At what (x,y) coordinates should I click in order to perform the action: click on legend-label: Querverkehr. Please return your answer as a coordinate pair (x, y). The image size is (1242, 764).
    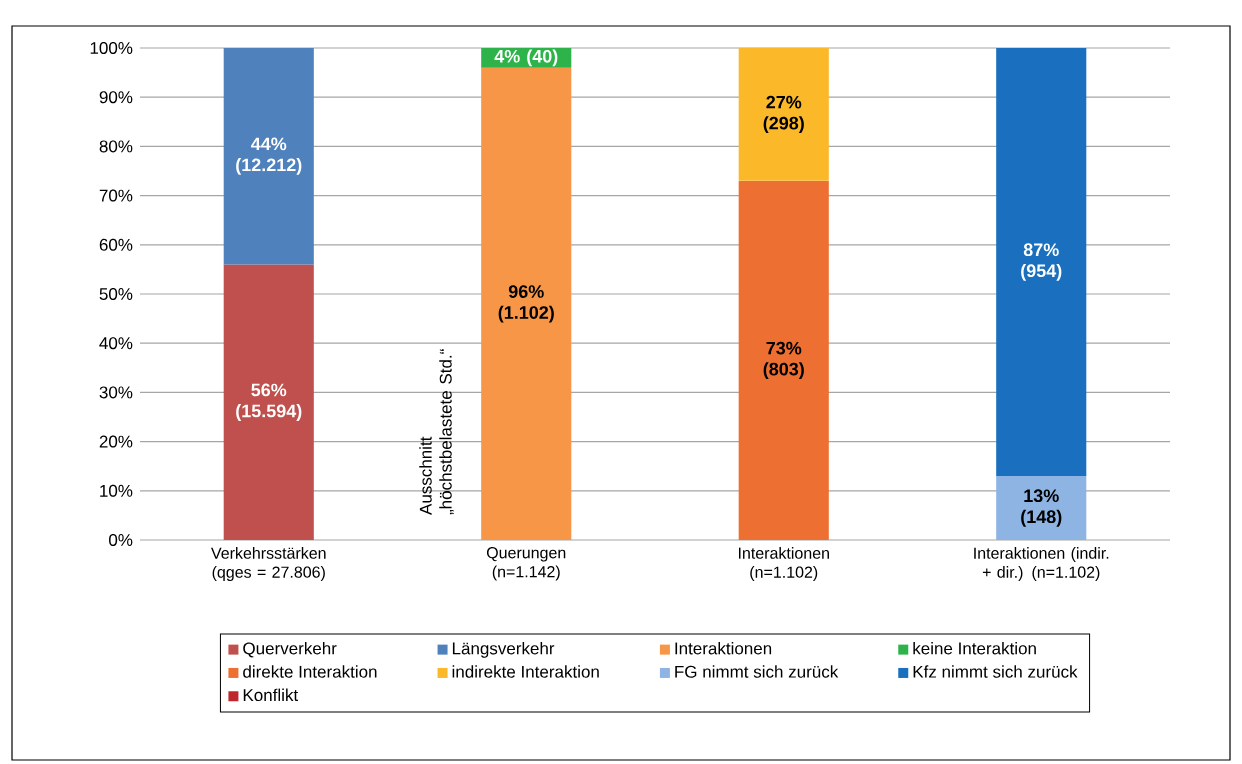
    Looking at the image, I should click on (290, 649).